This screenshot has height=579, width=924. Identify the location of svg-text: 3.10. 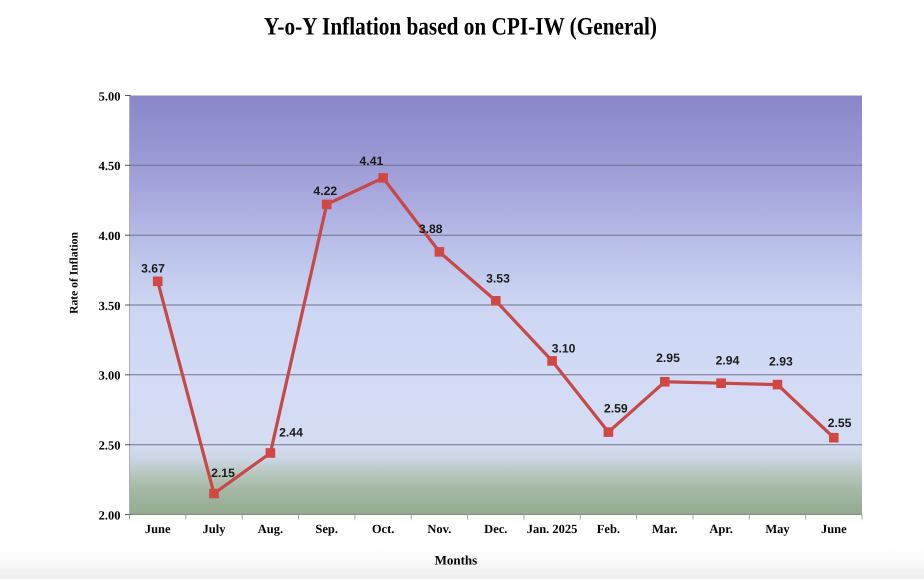
(564, 349).